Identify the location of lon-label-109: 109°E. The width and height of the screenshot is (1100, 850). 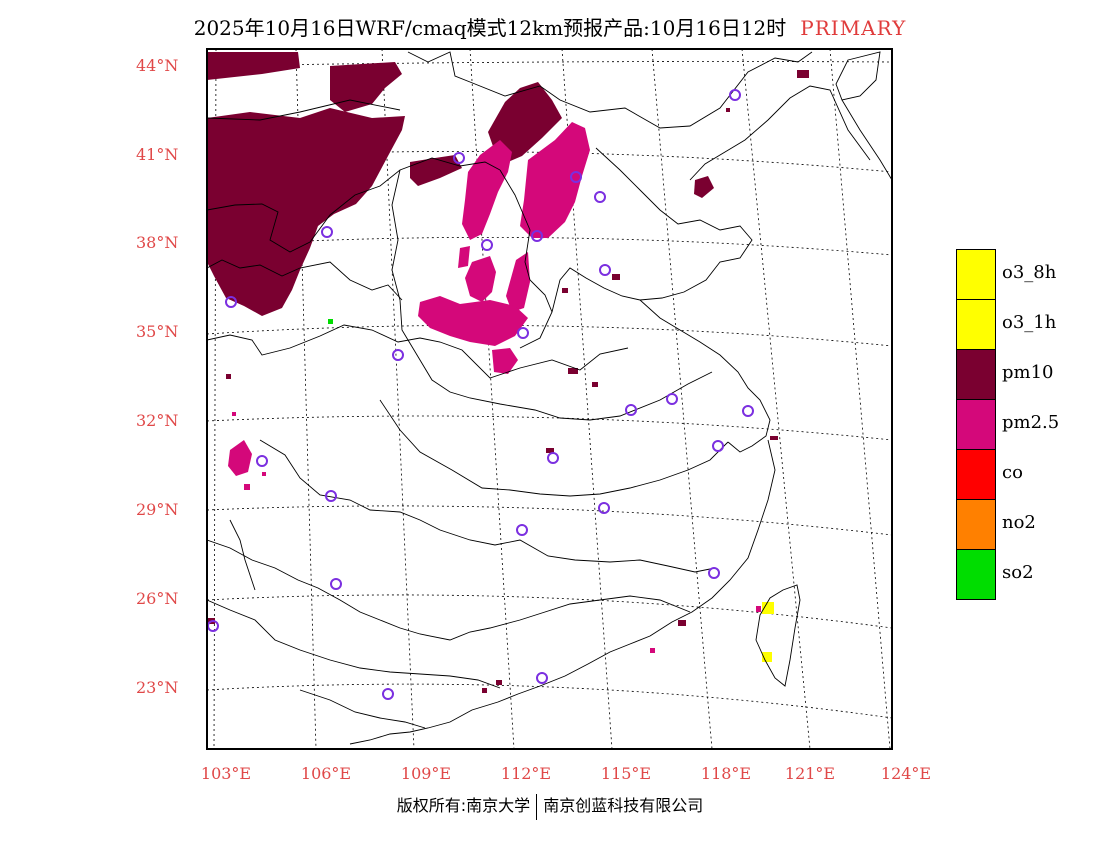
(426, 773).